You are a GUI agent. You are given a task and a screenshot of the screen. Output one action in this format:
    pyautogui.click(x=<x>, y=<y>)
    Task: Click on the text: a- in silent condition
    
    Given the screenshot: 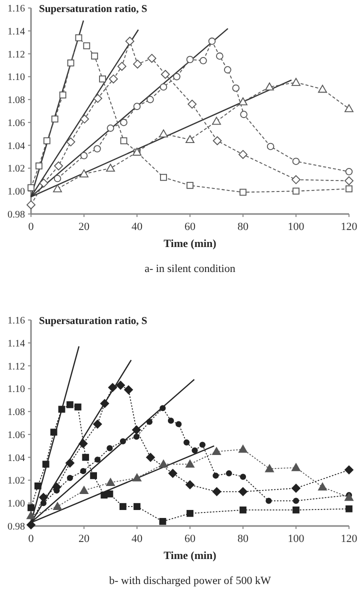 What is the action you would take?
    pyautogui.click(x=190, y=269)
    